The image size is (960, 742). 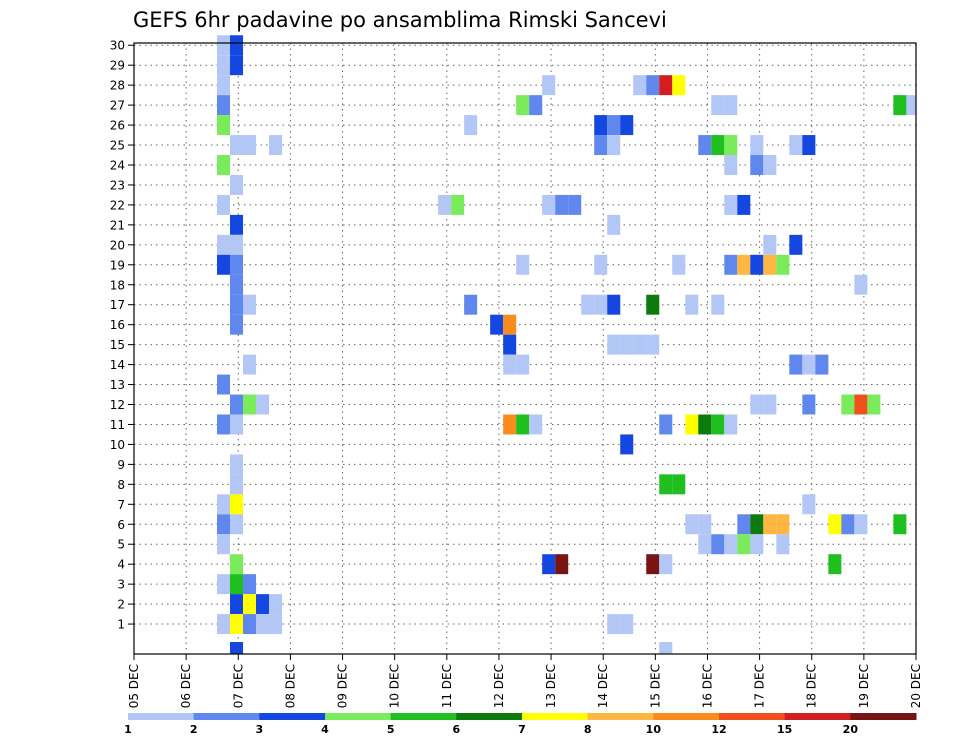 What do you see at coordinates (343, 686) in the screenshot?
I see `x-tick-label: 09 DEC` at bounding box center [343, 686].